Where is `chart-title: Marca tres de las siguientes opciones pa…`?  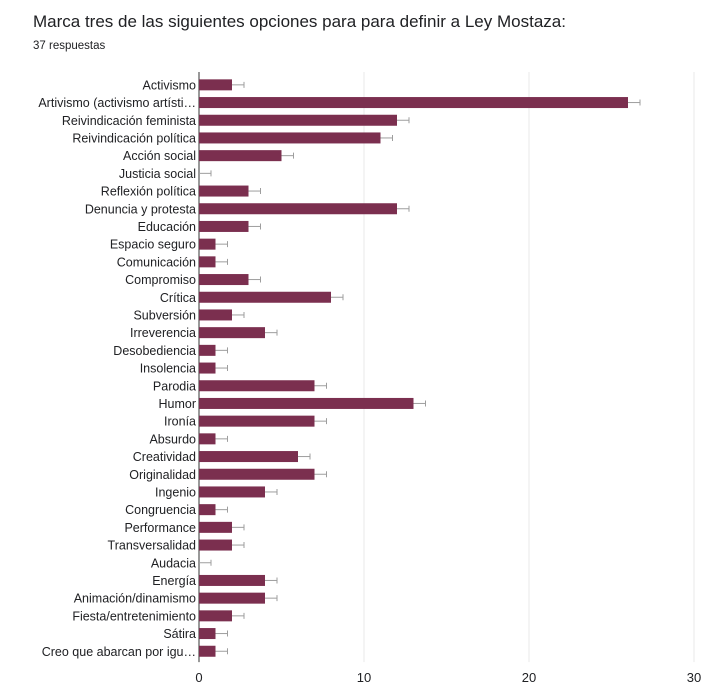 chart-title: Marca tres de las siguientes opciones pa… is located at coordinates (299, 21).